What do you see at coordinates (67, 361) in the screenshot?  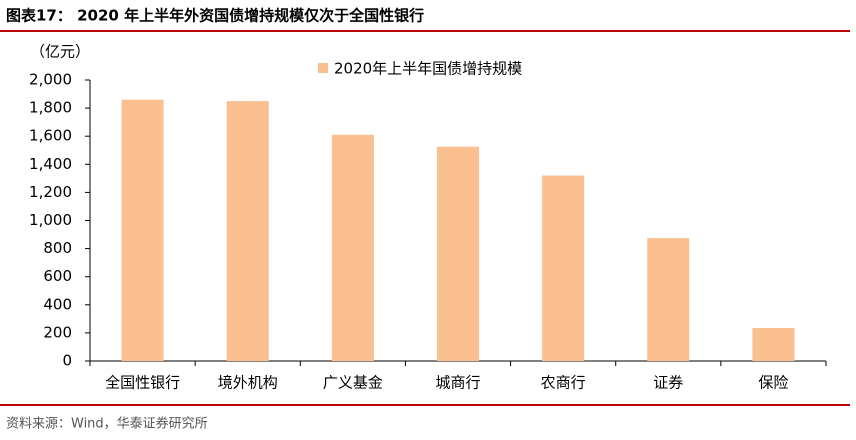 I see `y-tick-label: 0` at bounding box center [67, 361].